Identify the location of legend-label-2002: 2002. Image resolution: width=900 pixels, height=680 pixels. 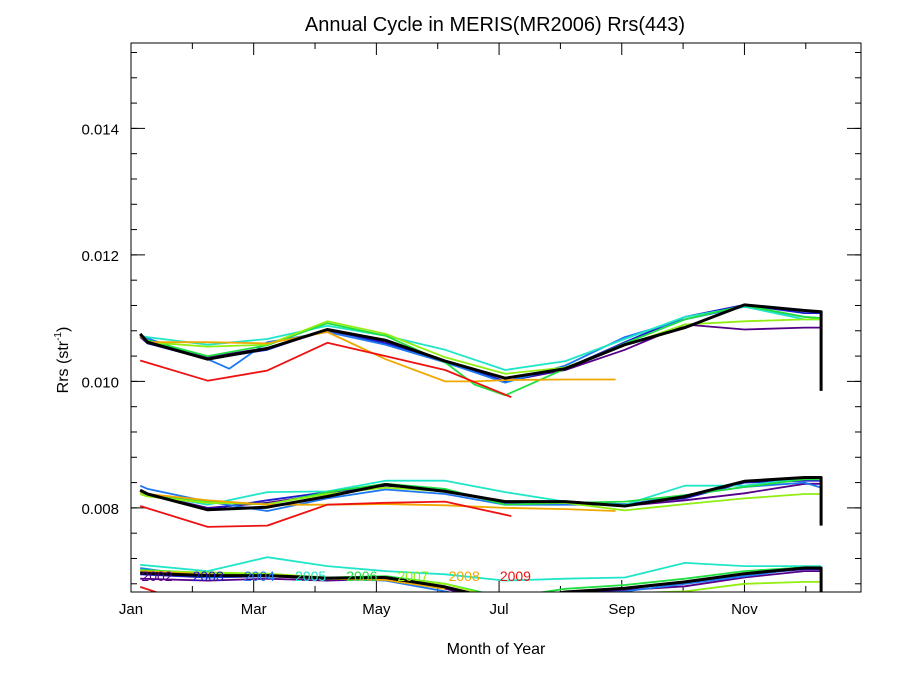
(156, 576).